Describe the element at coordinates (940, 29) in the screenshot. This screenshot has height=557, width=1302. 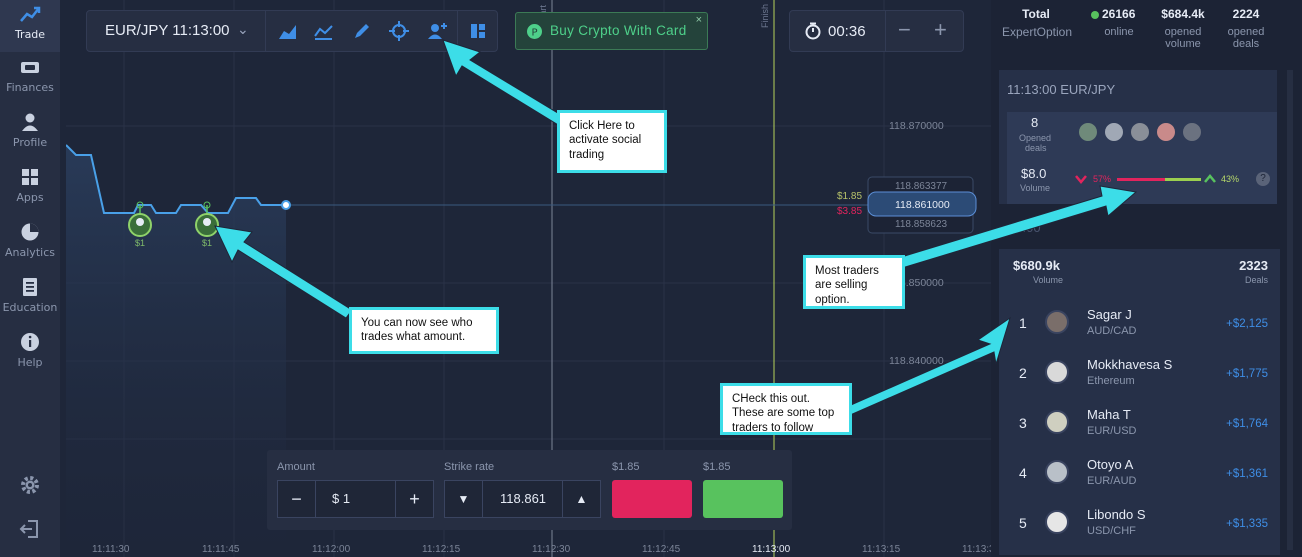
I see `timer-plus-button: +` at that location.